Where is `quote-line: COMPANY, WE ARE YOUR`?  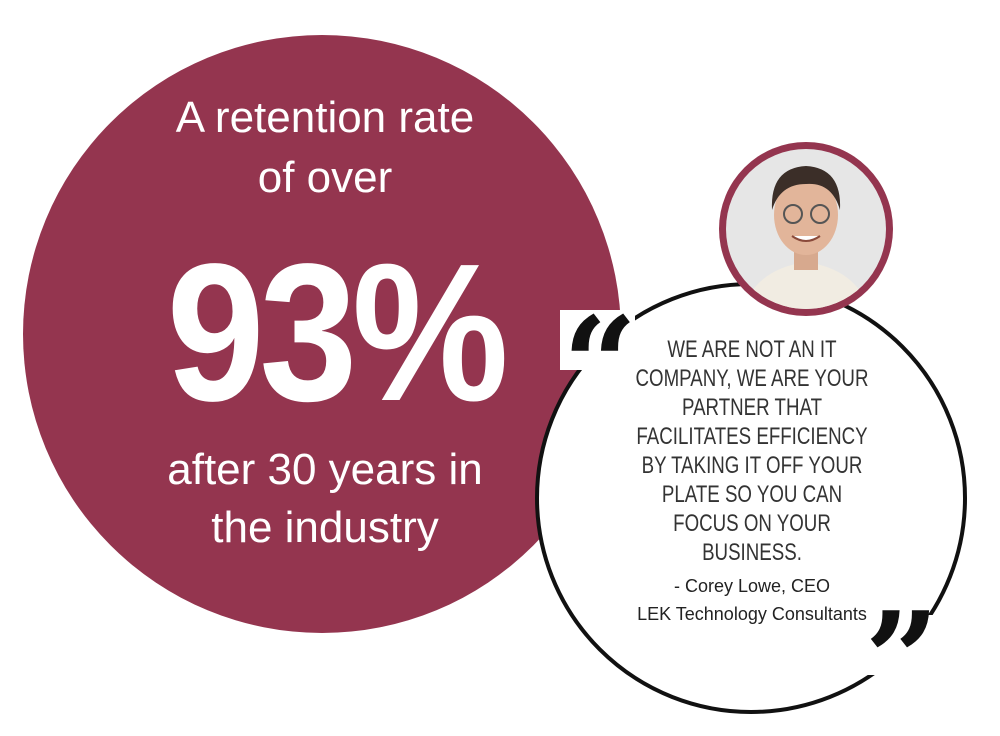 quote-line: COMPANY, WE ARE YOUR is located at coordinates (752, 378).